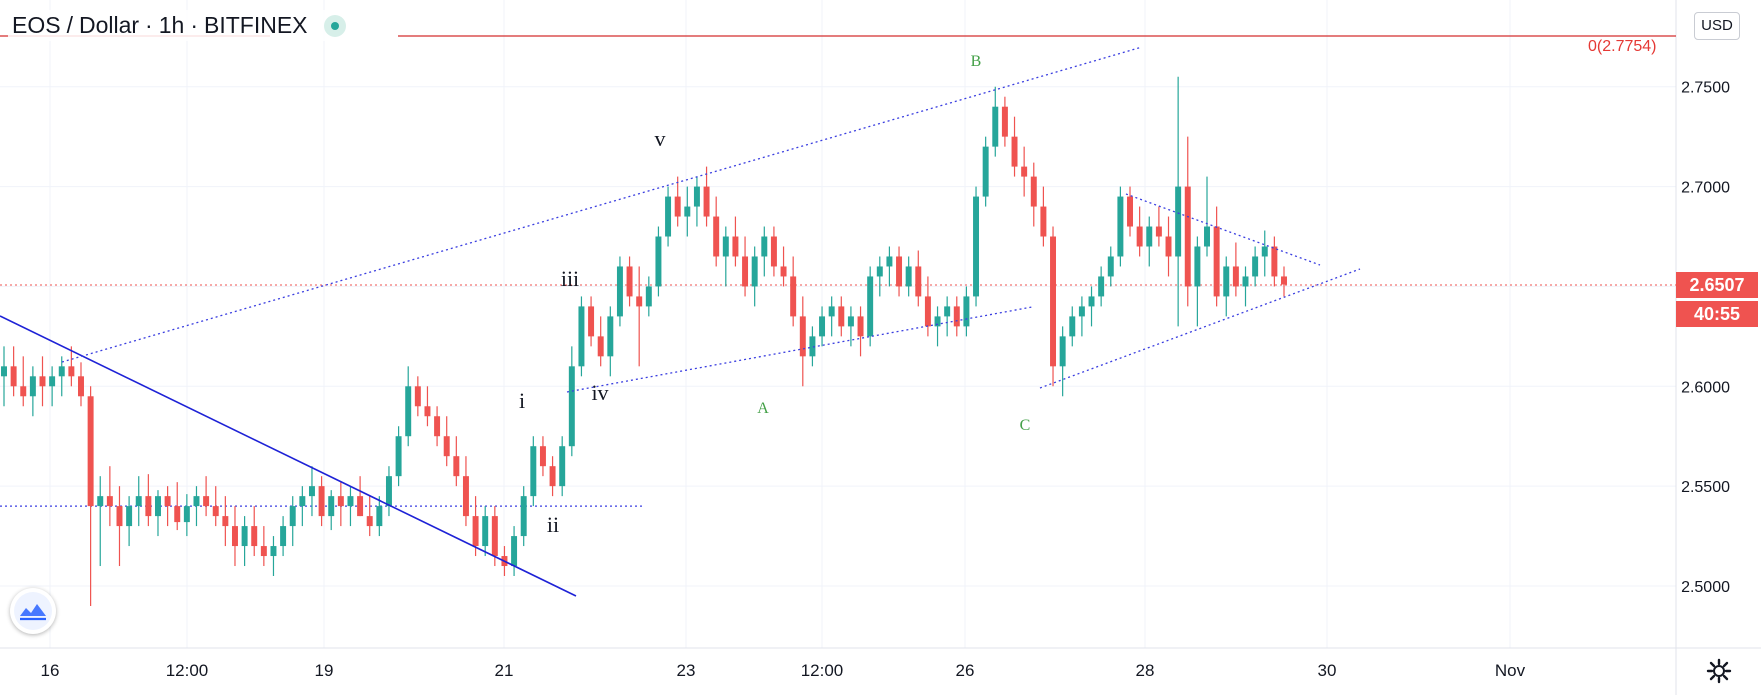  Describe the element at coordinates (1719, 671) in the screenshot. I see `settings-gear-icon` at that location.